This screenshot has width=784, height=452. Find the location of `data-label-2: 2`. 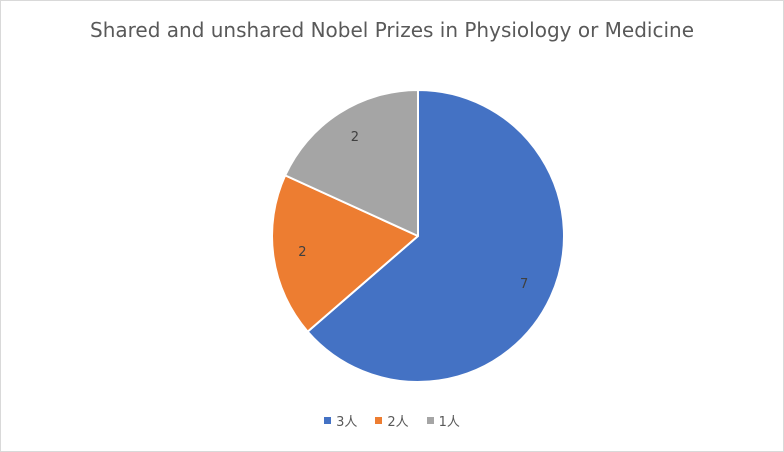

data-label-2: 2 is located at coordinates (355, 137).